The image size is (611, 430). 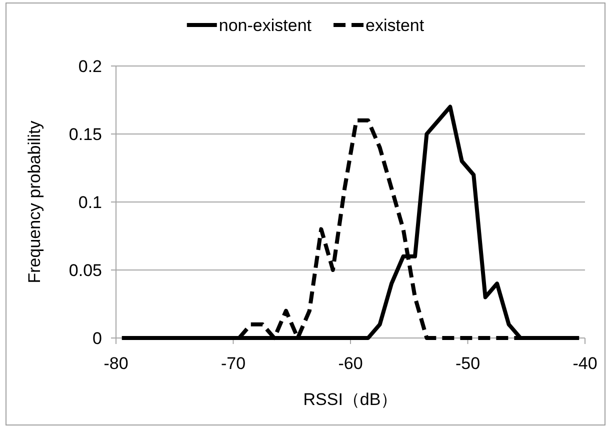 I want to click on y-tick-label: 0.15, so click(x=85, y=134).